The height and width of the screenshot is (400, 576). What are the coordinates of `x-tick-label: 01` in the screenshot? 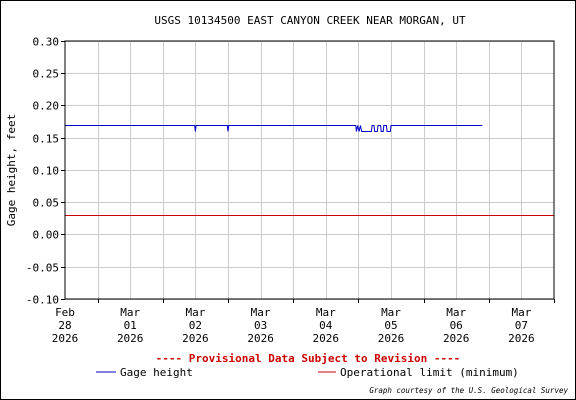 It's located at (130, 325).